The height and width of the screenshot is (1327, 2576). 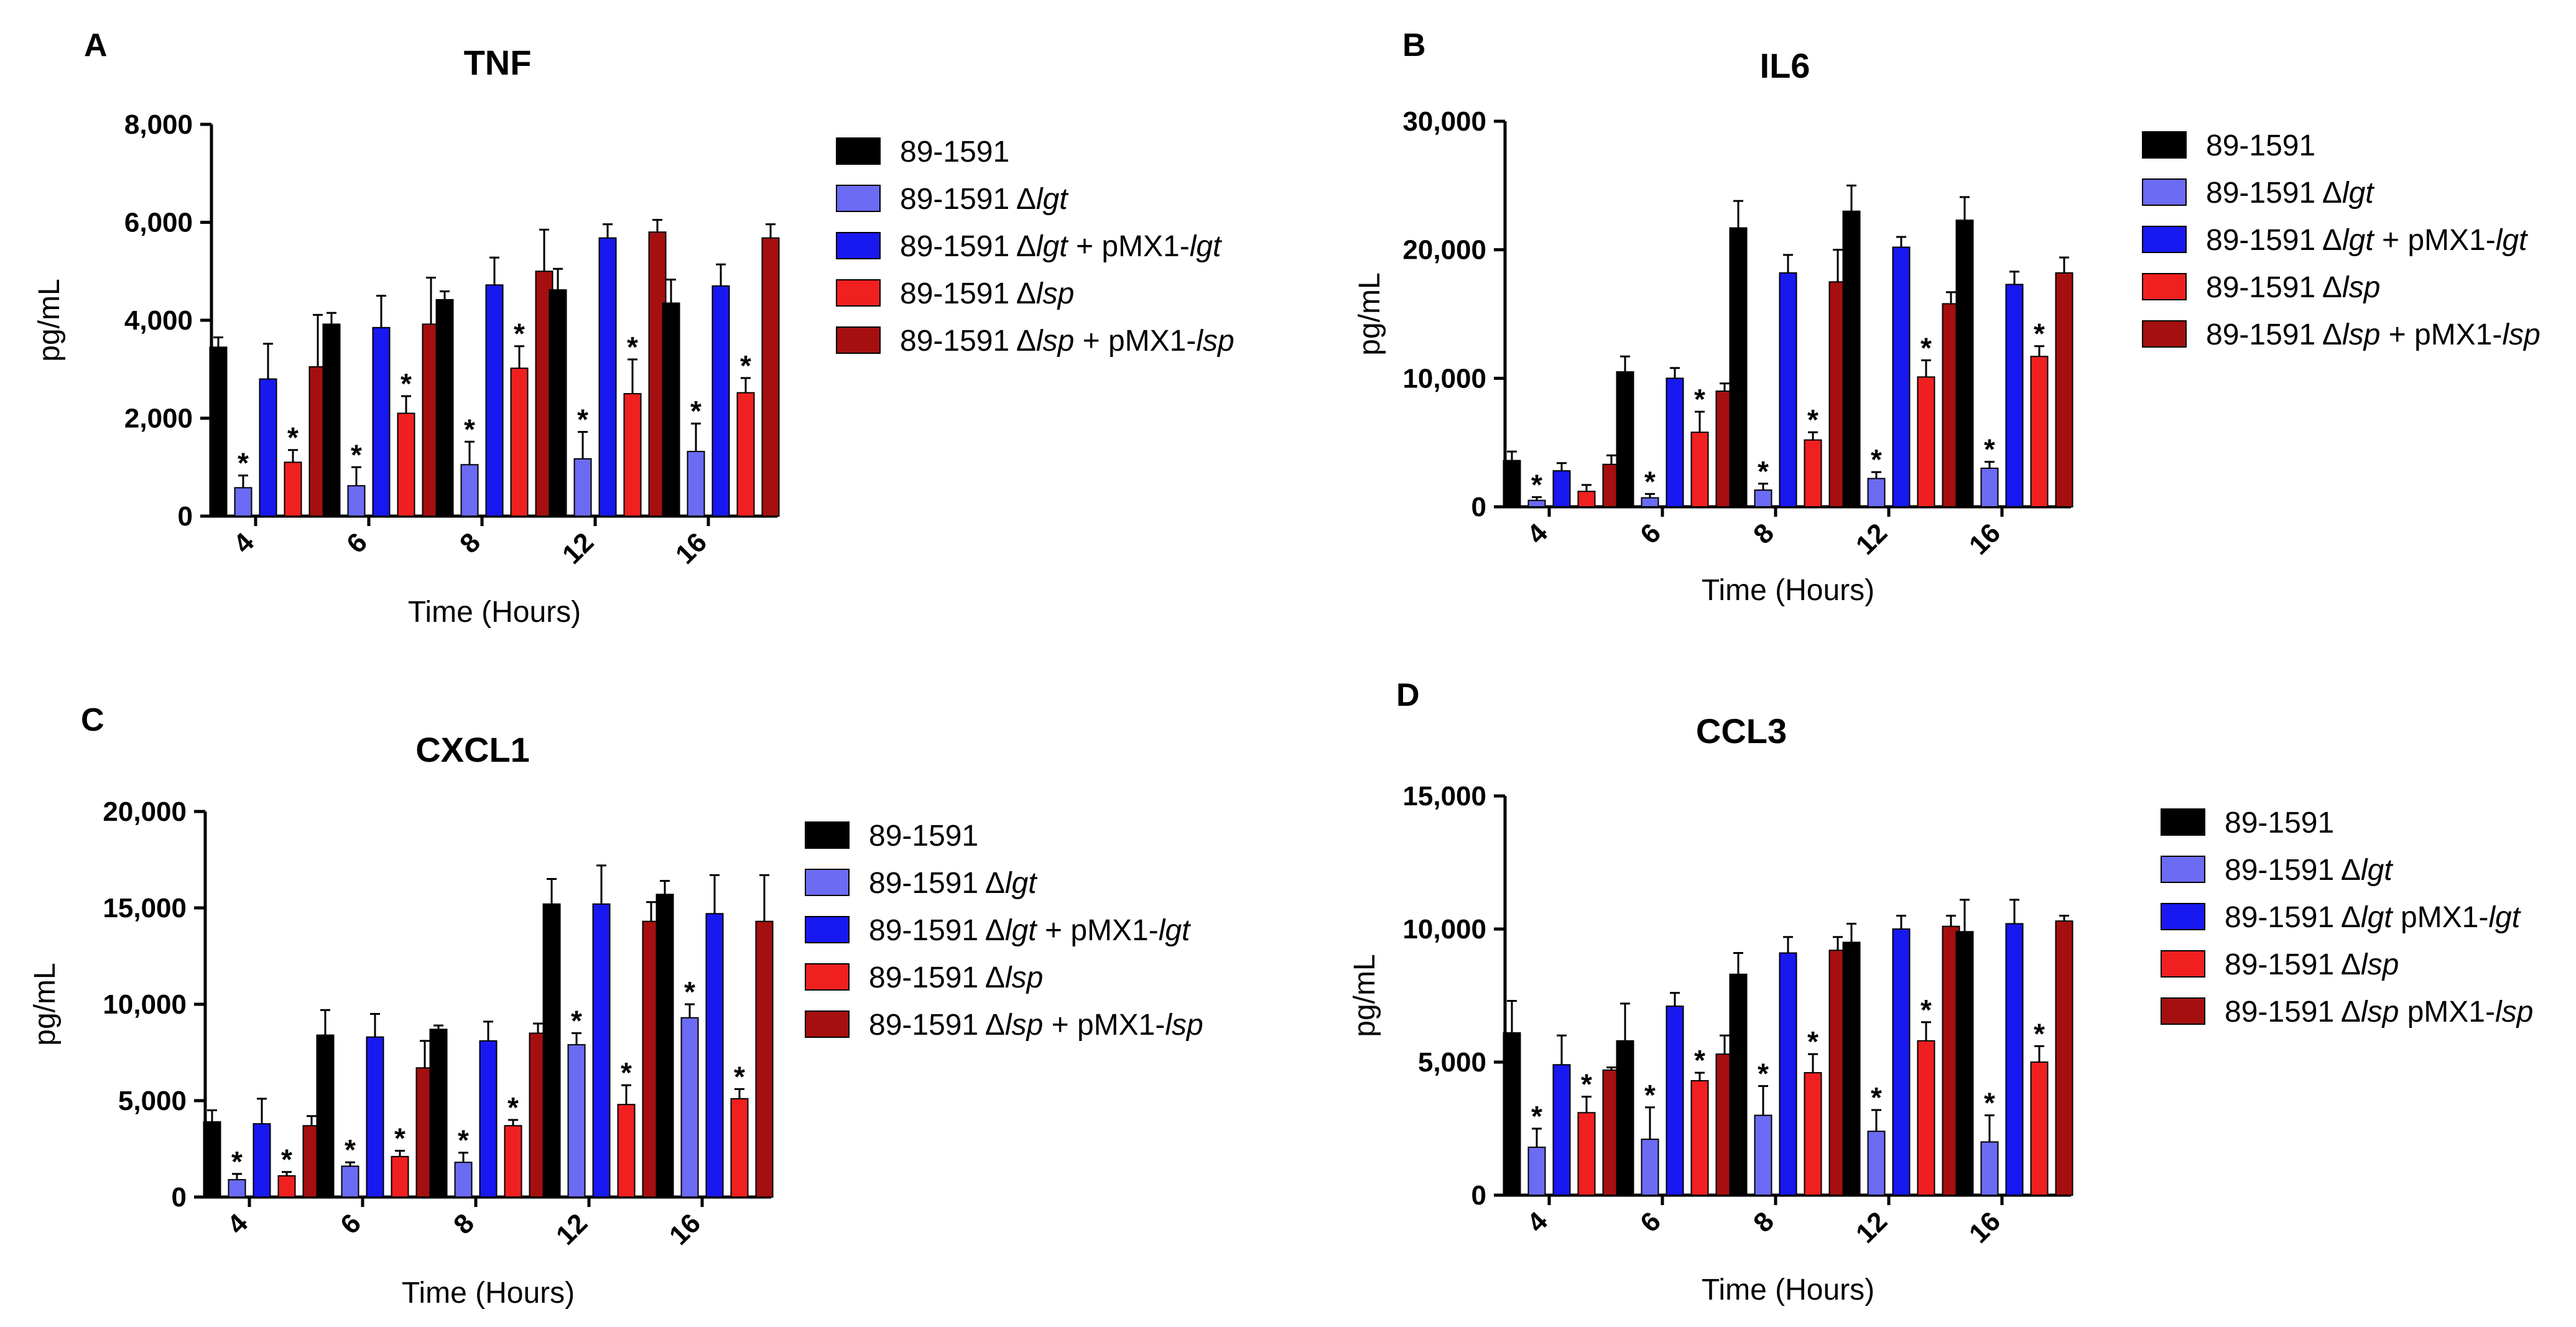 I want to click on x-tick-label: 6, so click(x=1651, y=1222).